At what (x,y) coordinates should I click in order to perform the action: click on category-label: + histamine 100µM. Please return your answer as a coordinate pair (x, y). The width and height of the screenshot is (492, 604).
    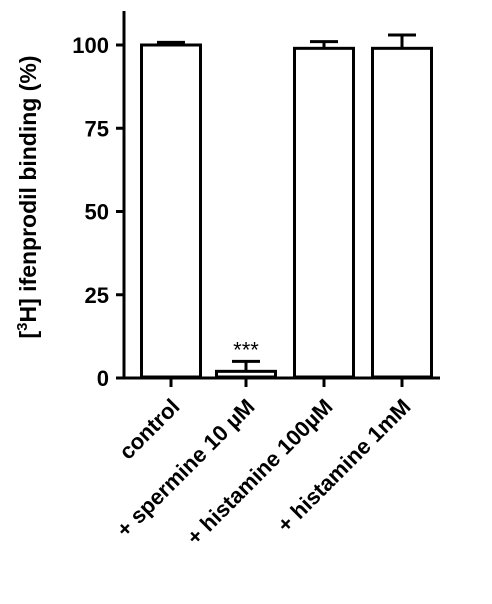
    Looking at the image, I should click on (260, 472).